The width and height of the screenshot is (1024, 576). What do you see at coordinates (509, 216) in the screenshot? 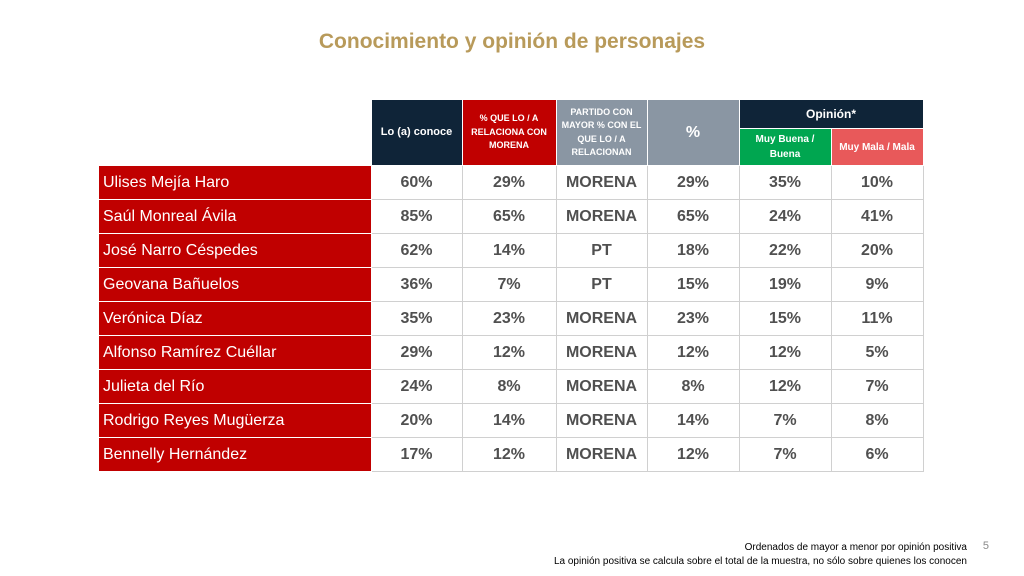
I see `cell-morena: 65%` at bounding box center [509, 216].